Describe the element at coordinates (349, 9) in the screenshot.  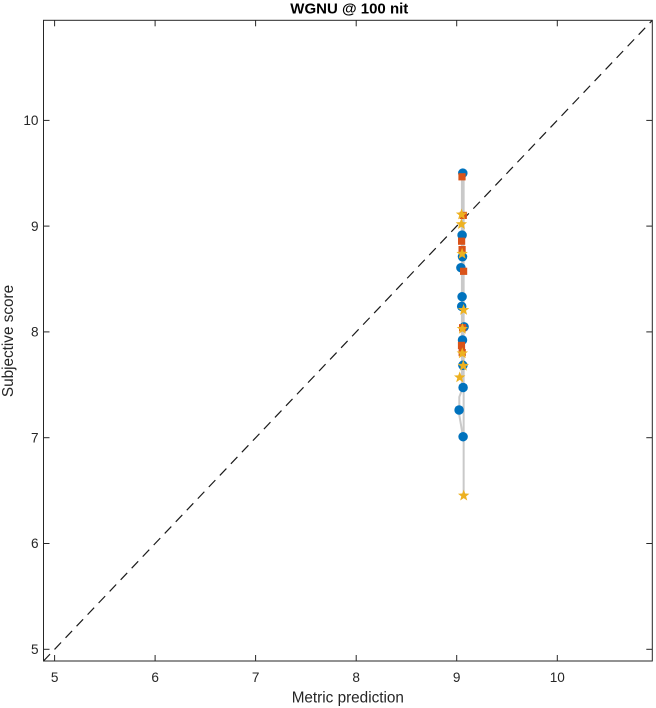
I see `svg-text: WGNU @ 100 nit` at that location.